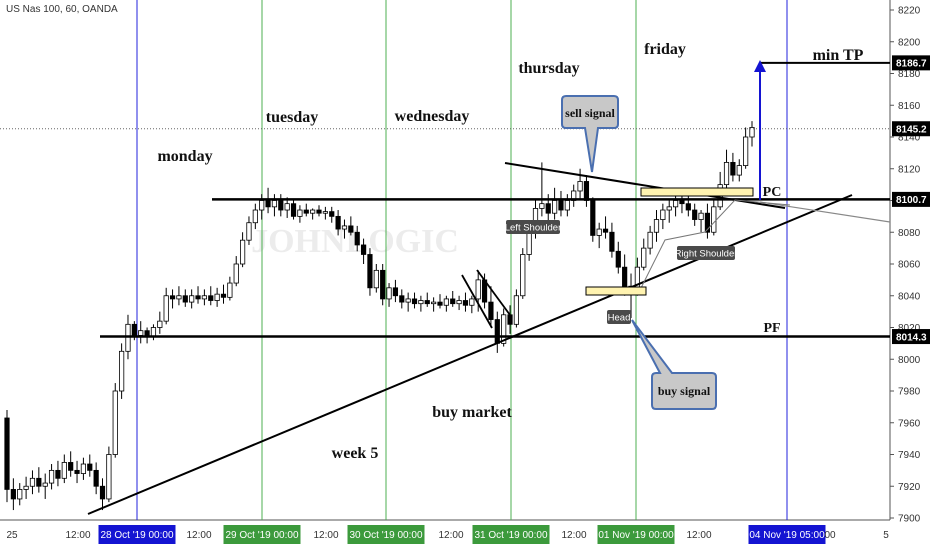 The image size is (932, 550). What do you see at coordinates (760, 66) in the screenshot?
I see `target-arrow-head` at bounding box center [760, 66].